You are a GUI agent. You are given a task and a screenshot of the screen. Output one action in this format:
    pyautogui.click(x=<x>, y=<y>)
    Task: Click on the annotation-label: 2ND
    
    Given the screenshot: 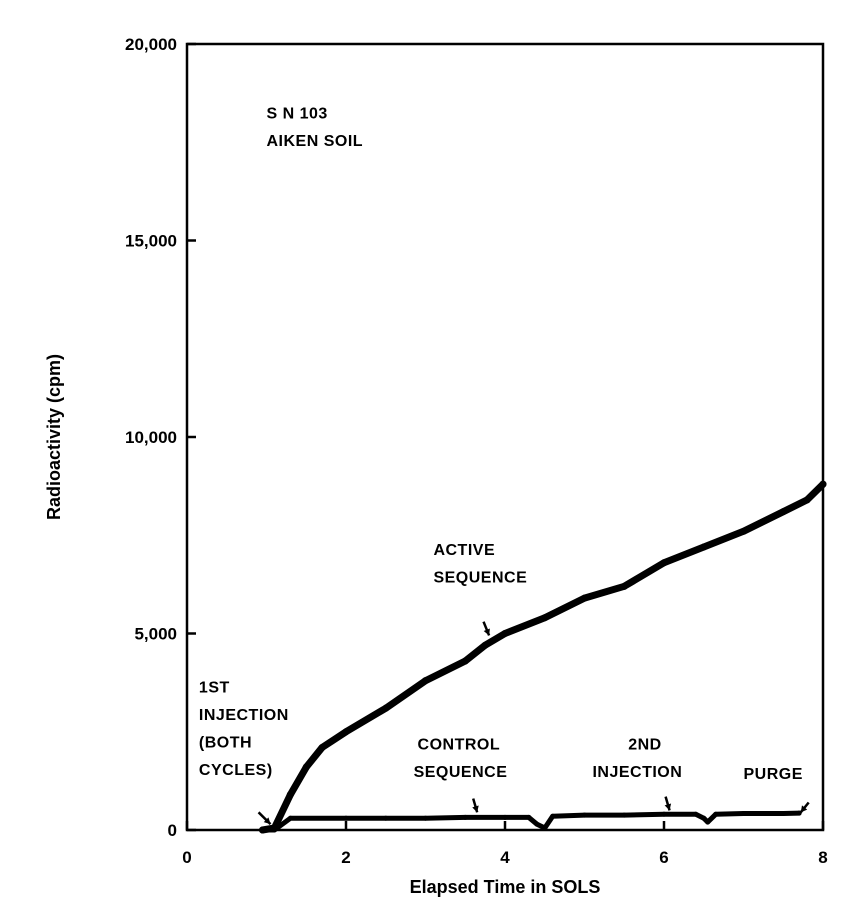 What is the action you would take?
    pyautogui.click(x=645, y=744)
    